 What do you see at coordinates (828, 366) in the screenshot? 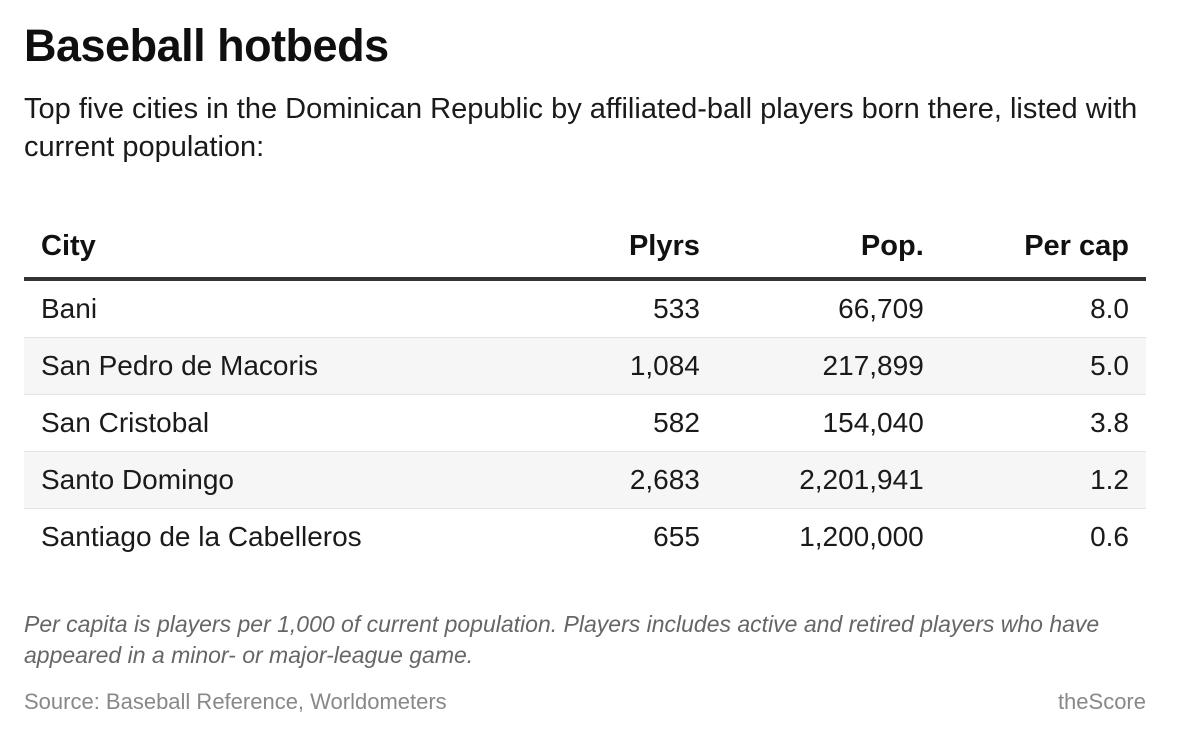
I see `cell-population: 217,899` at bounding box center [828, 366].